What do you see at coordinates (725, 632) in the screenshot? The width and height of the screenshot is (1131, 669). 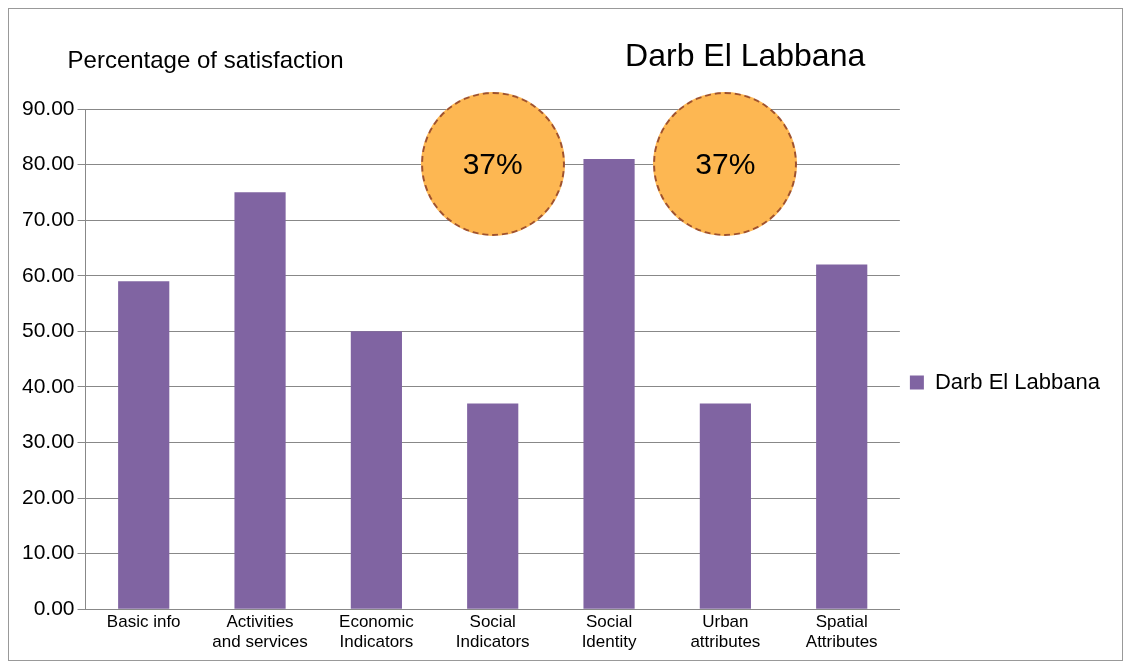 I see `x-tick-label: Urban attributes` at bounding box center [725, 632].